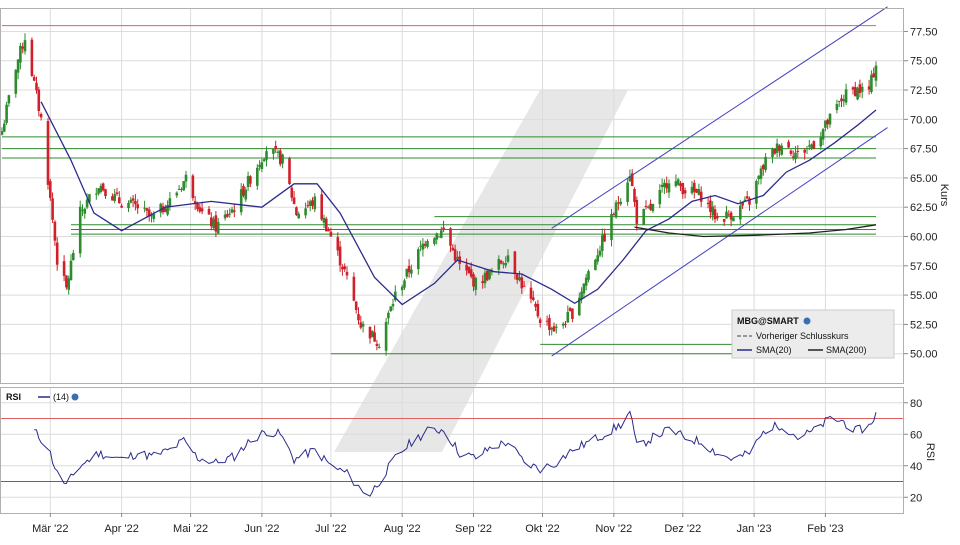 This screenshot has height=545, width=960. What do you see at coordinates (330, 529) in the screenshot?
I see `x-tick-label: Jul '22` at bounding box center [330, 529].